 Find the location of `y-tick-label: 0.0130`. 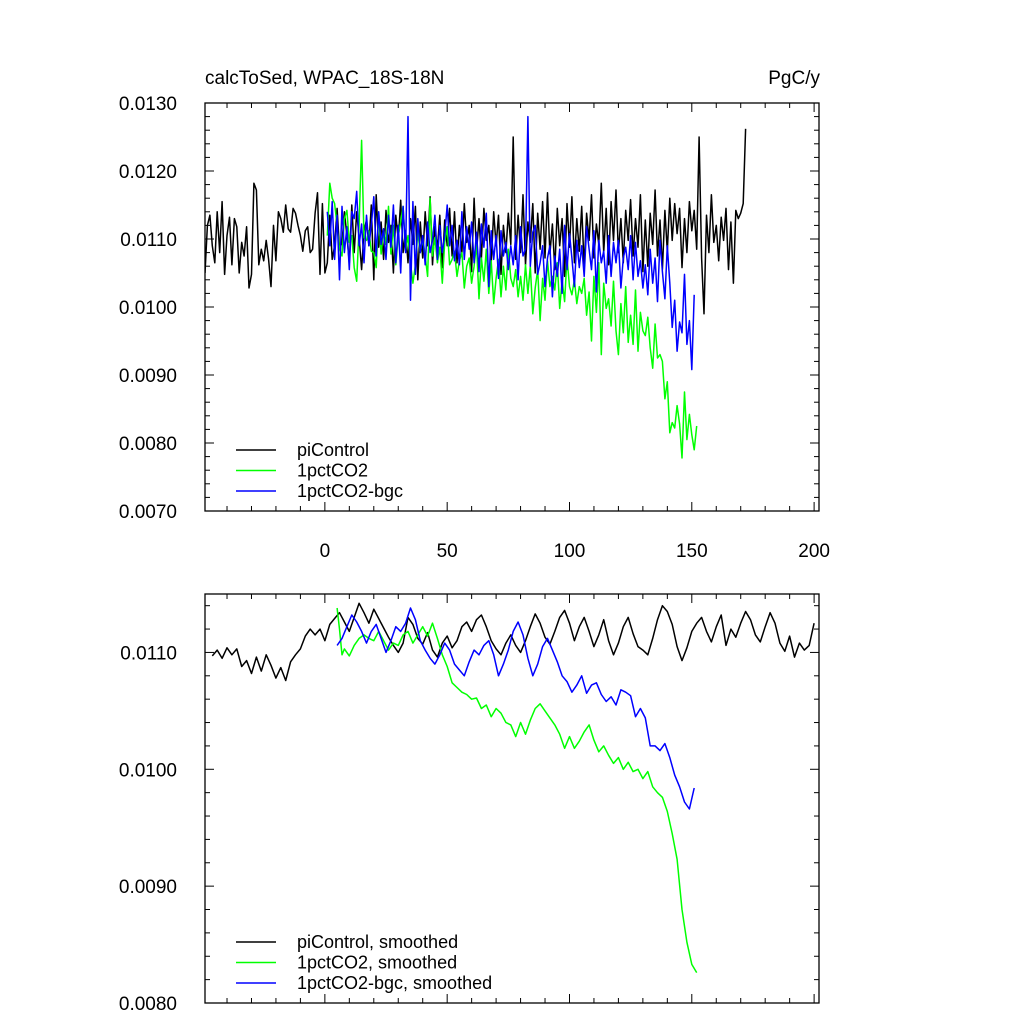

y-tick-label: 0.0130 is located at coordinates (148, 104).